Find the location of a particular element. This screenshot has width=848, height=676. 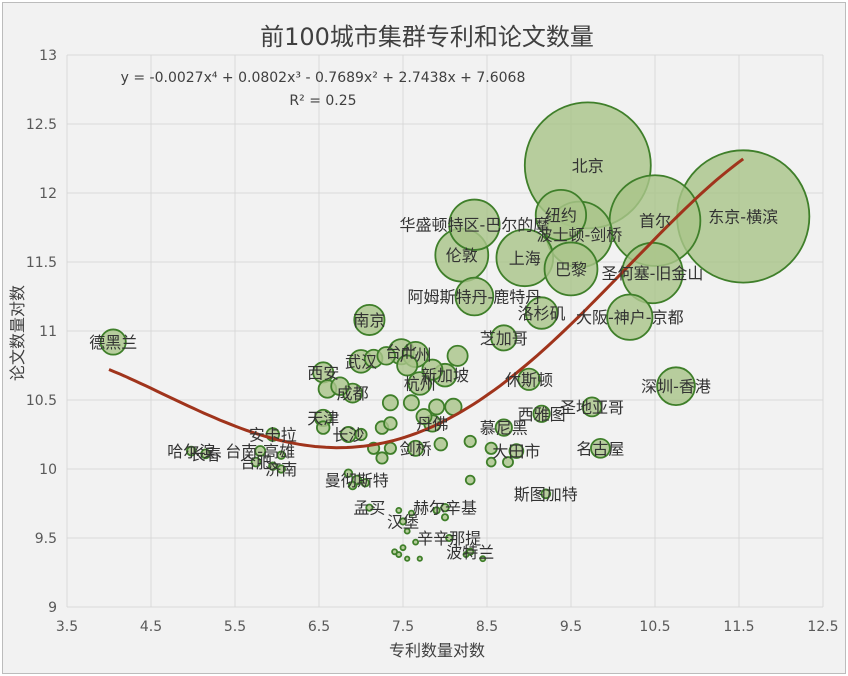

data-label: 北京 is located at coordinates (588, 165).